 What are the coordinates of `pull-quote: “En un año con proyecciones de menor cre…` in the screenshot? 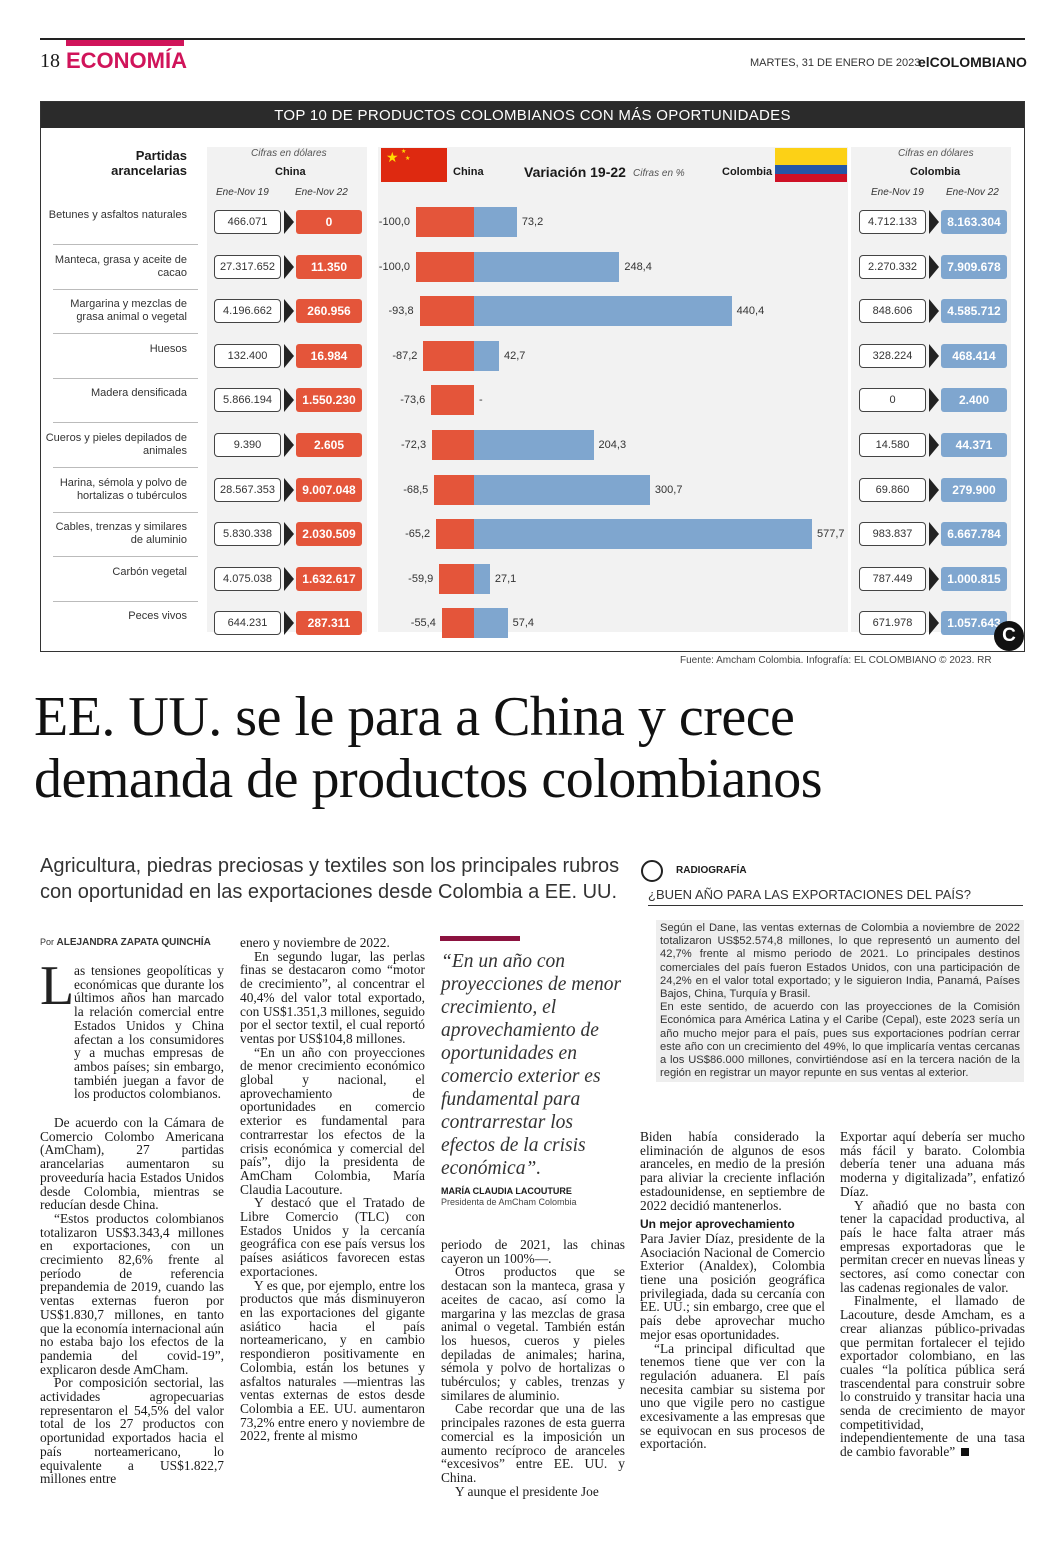 It's located at (531, 1065).